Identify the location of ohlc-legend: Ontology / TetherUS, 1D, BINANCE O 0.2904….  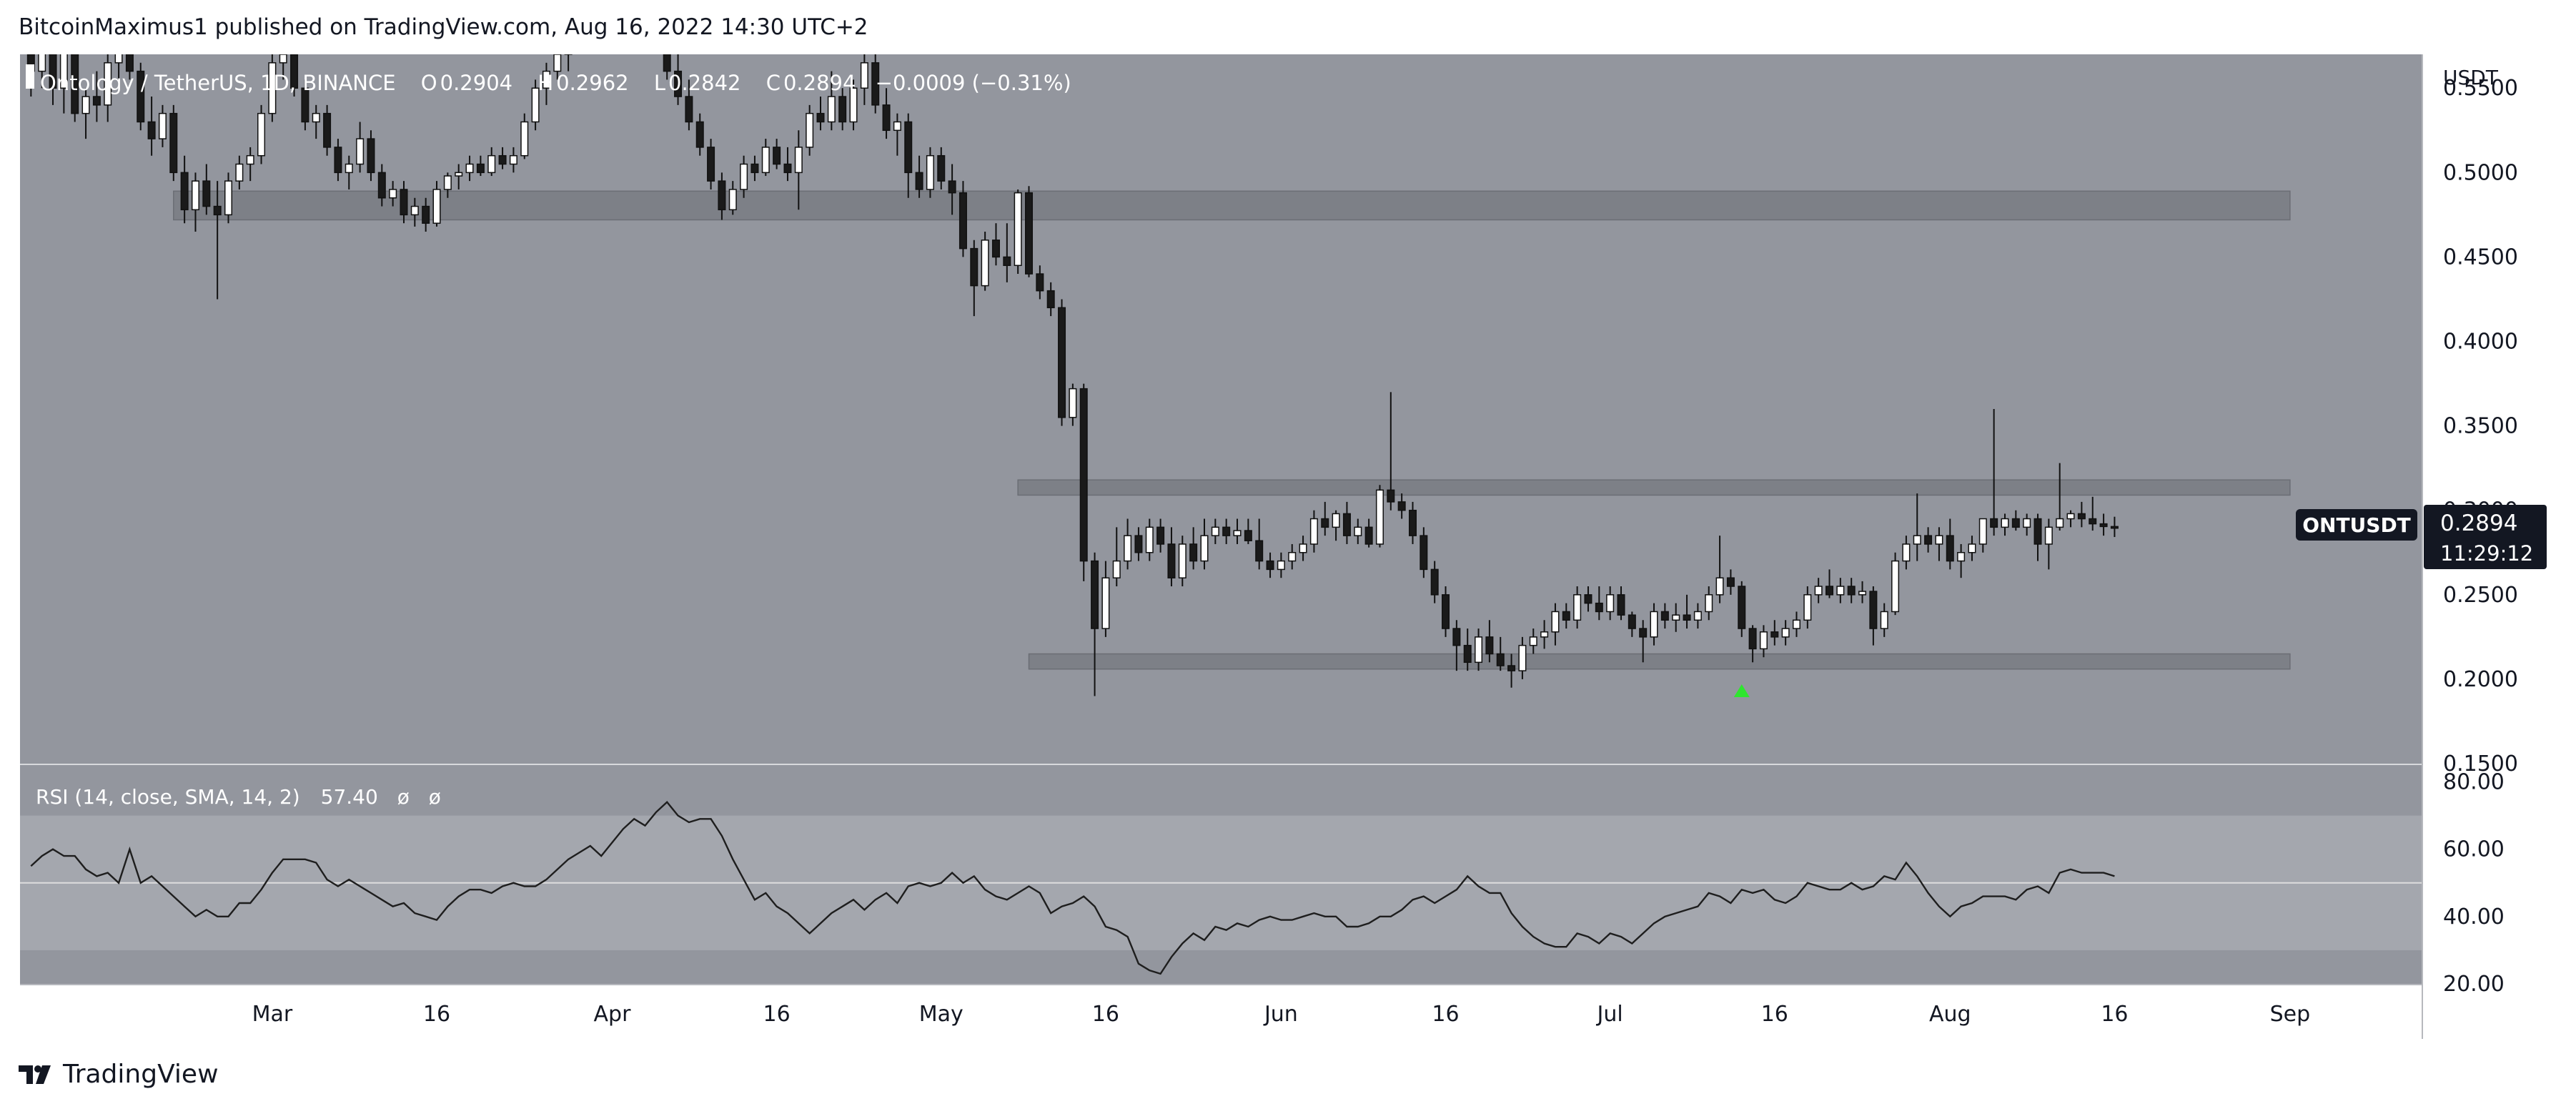
(549, 80).